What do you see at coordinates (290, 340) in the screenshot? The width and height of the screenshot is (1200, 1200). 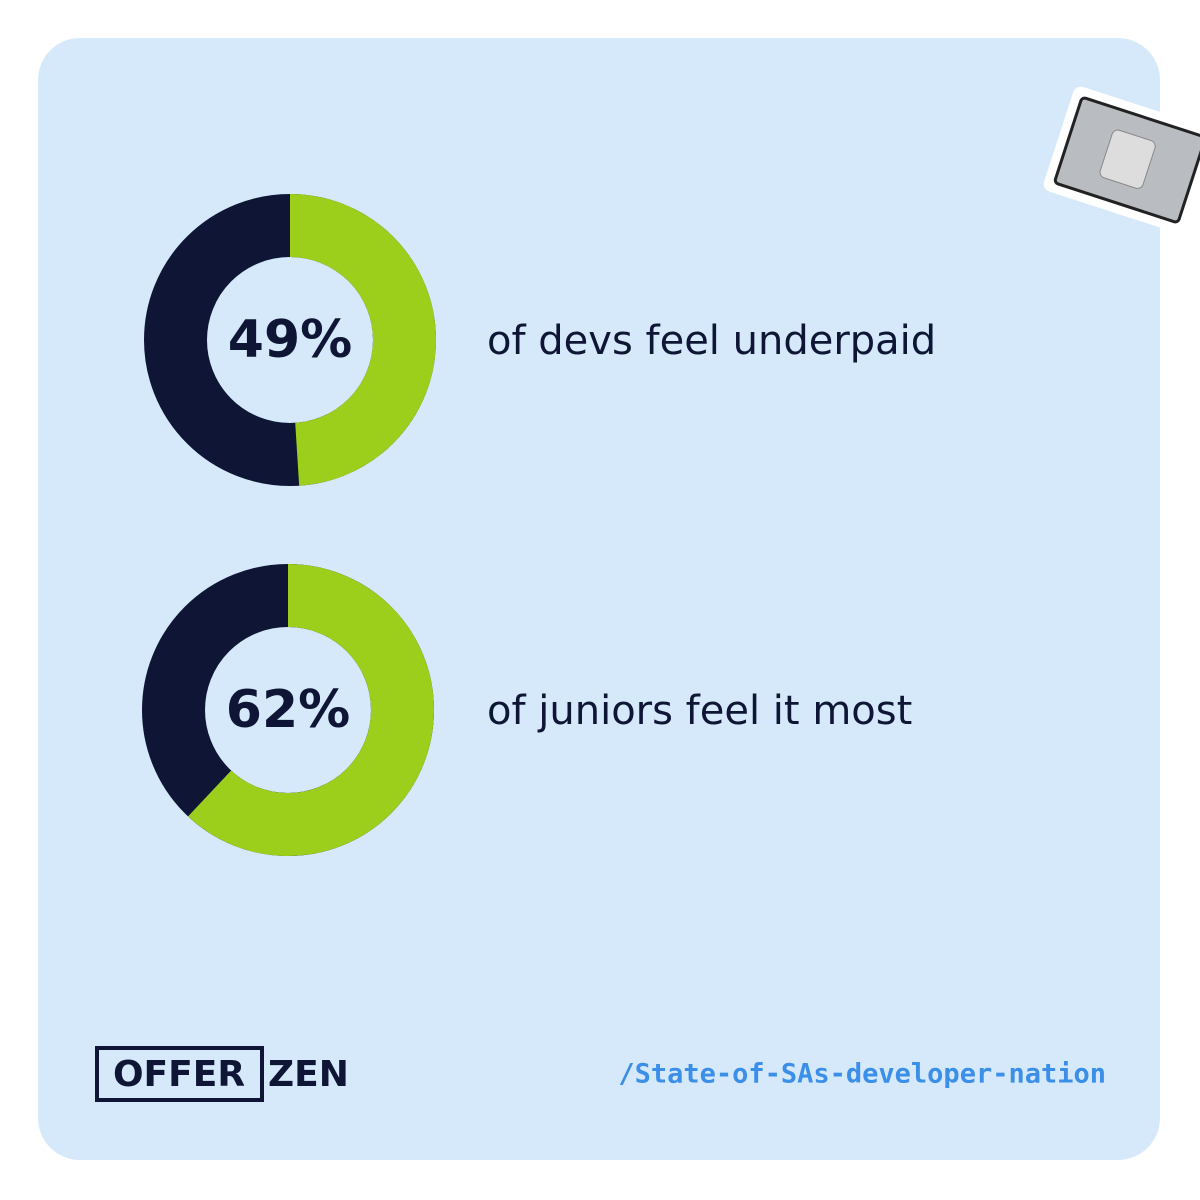 I see `center-label: 49%` at bounding box center [290, 340].